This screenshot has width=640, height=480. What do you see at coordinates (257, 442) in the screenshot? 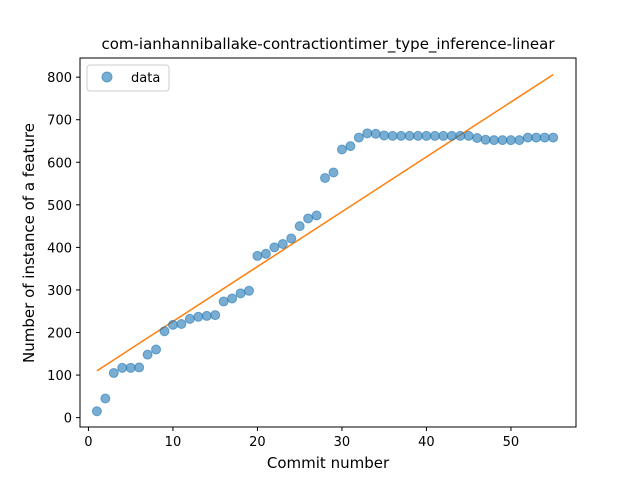
I see `x-tick-label-20: 20` at bounding box center [257, 442].